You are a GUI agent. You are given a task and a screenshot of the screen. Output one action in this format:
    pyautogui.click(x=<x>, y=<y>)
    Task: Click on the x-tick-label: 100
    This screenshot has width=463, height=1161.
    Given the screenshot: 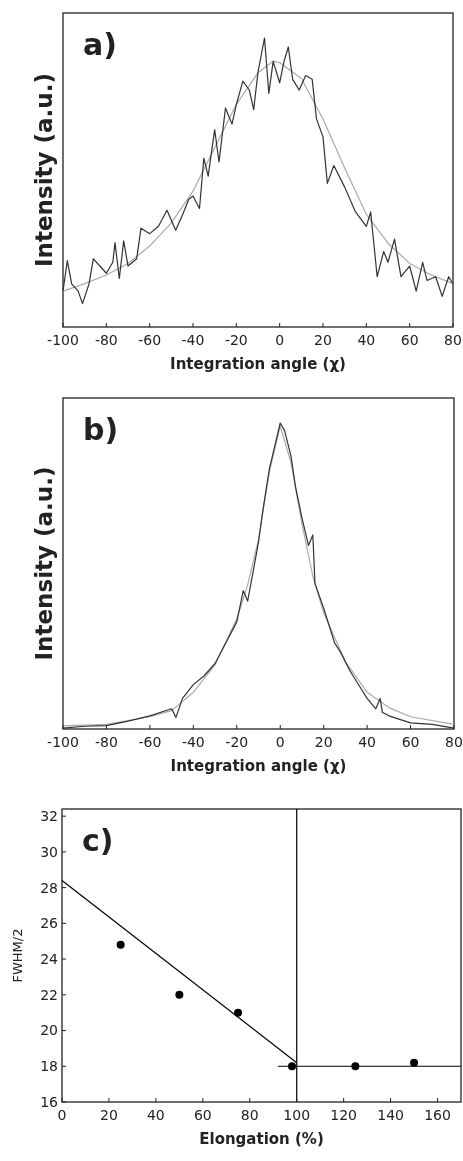 What is the action you would take?
    pyautogui.click(x=297, y=1115)
    